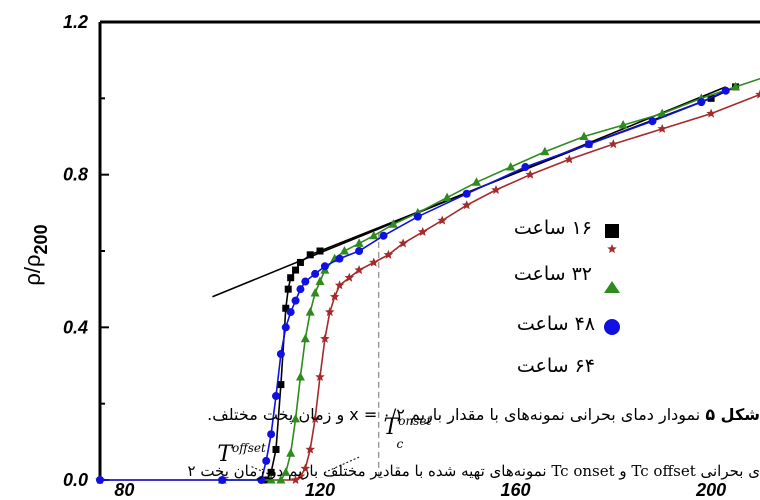 Image resolution: width=760 pixels, height=500 pixels. Describe the element at coordinates (400, 444) in the screenshot. I see `annotation-subscript: c` at that location.